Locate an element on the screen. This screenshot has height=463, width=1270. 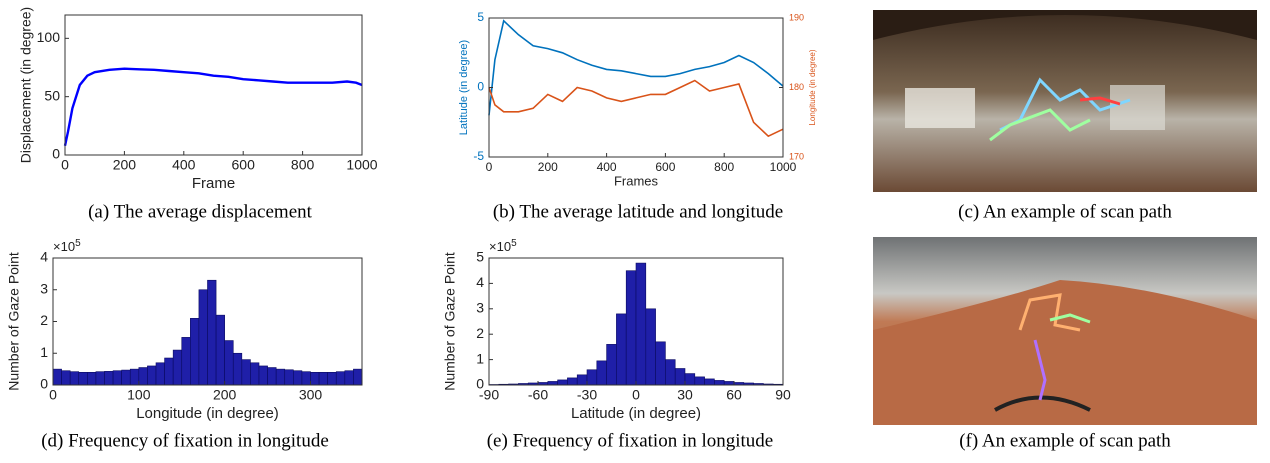
x-tick-label: -60 is located at coordinates (538, 395).